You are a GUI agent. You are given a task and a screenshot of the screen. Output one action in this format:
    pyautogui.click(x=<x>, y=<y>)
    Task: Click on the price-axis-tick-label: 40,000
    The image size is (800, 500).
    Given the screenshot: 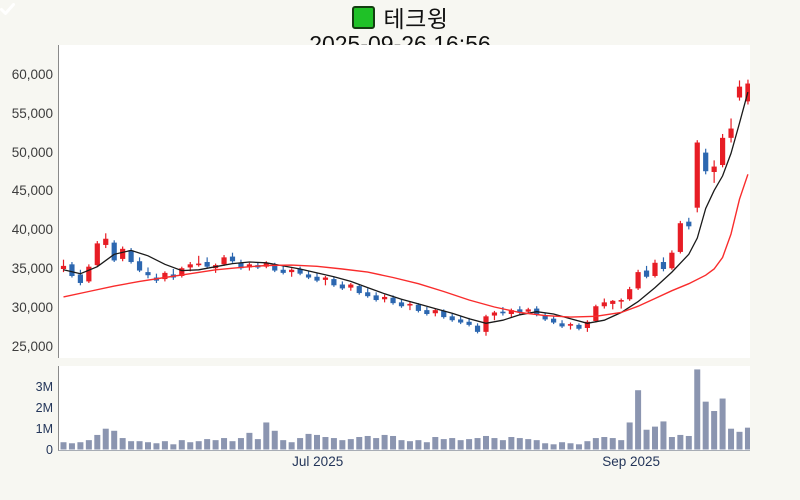 What is the action you would take?
    pyautogui.click(x=32, y=230)
    